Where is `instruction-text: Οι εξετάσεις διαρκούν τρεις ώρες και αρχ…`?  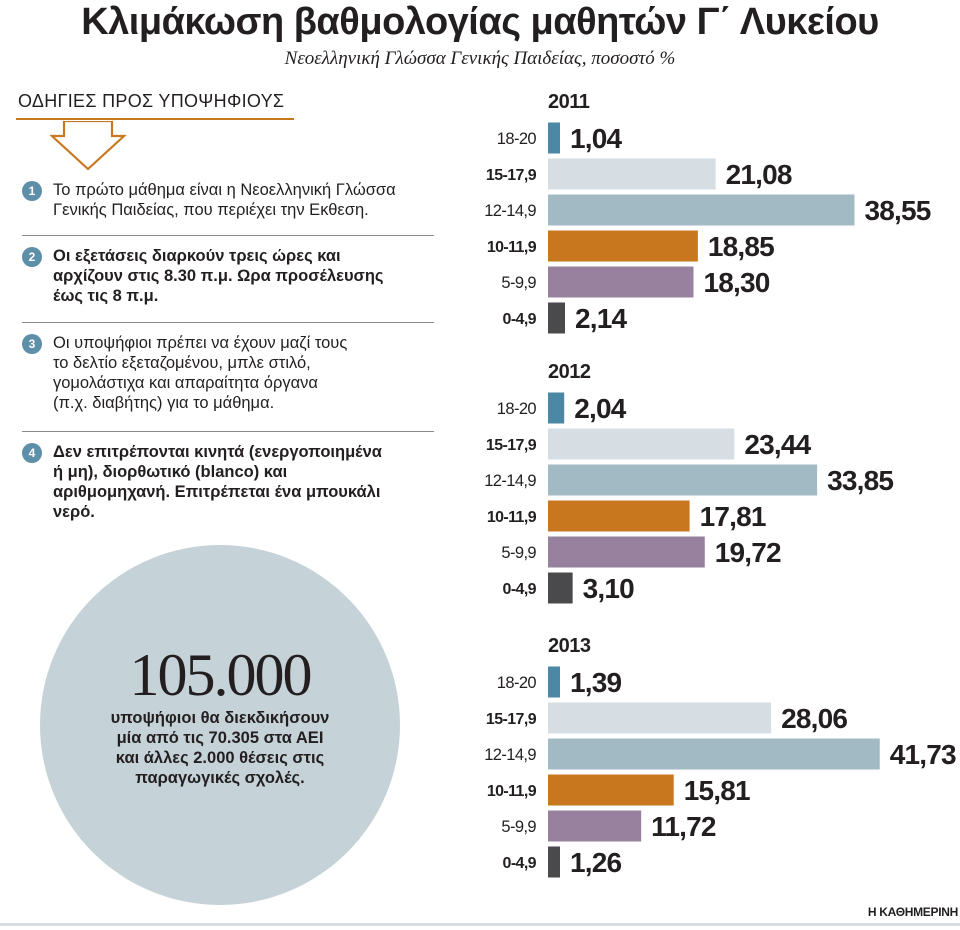
instruction-text: Οι εξετάσεις διαρκούν τρεις ώρες και αρχ… is located at coordinates (218, 276).